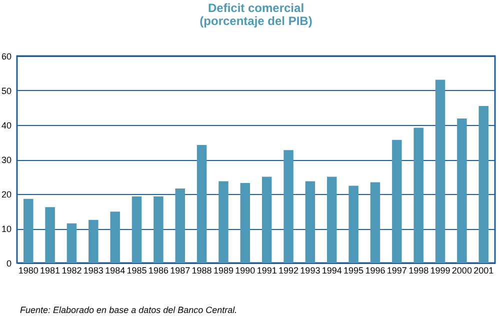 Image resolution: width=499 pixels, height=322 pixels. Describe the element at coordinates (256, 21) in the screenshot. I see `chart-subtitle: (porcentaje del PIB)` at that location.